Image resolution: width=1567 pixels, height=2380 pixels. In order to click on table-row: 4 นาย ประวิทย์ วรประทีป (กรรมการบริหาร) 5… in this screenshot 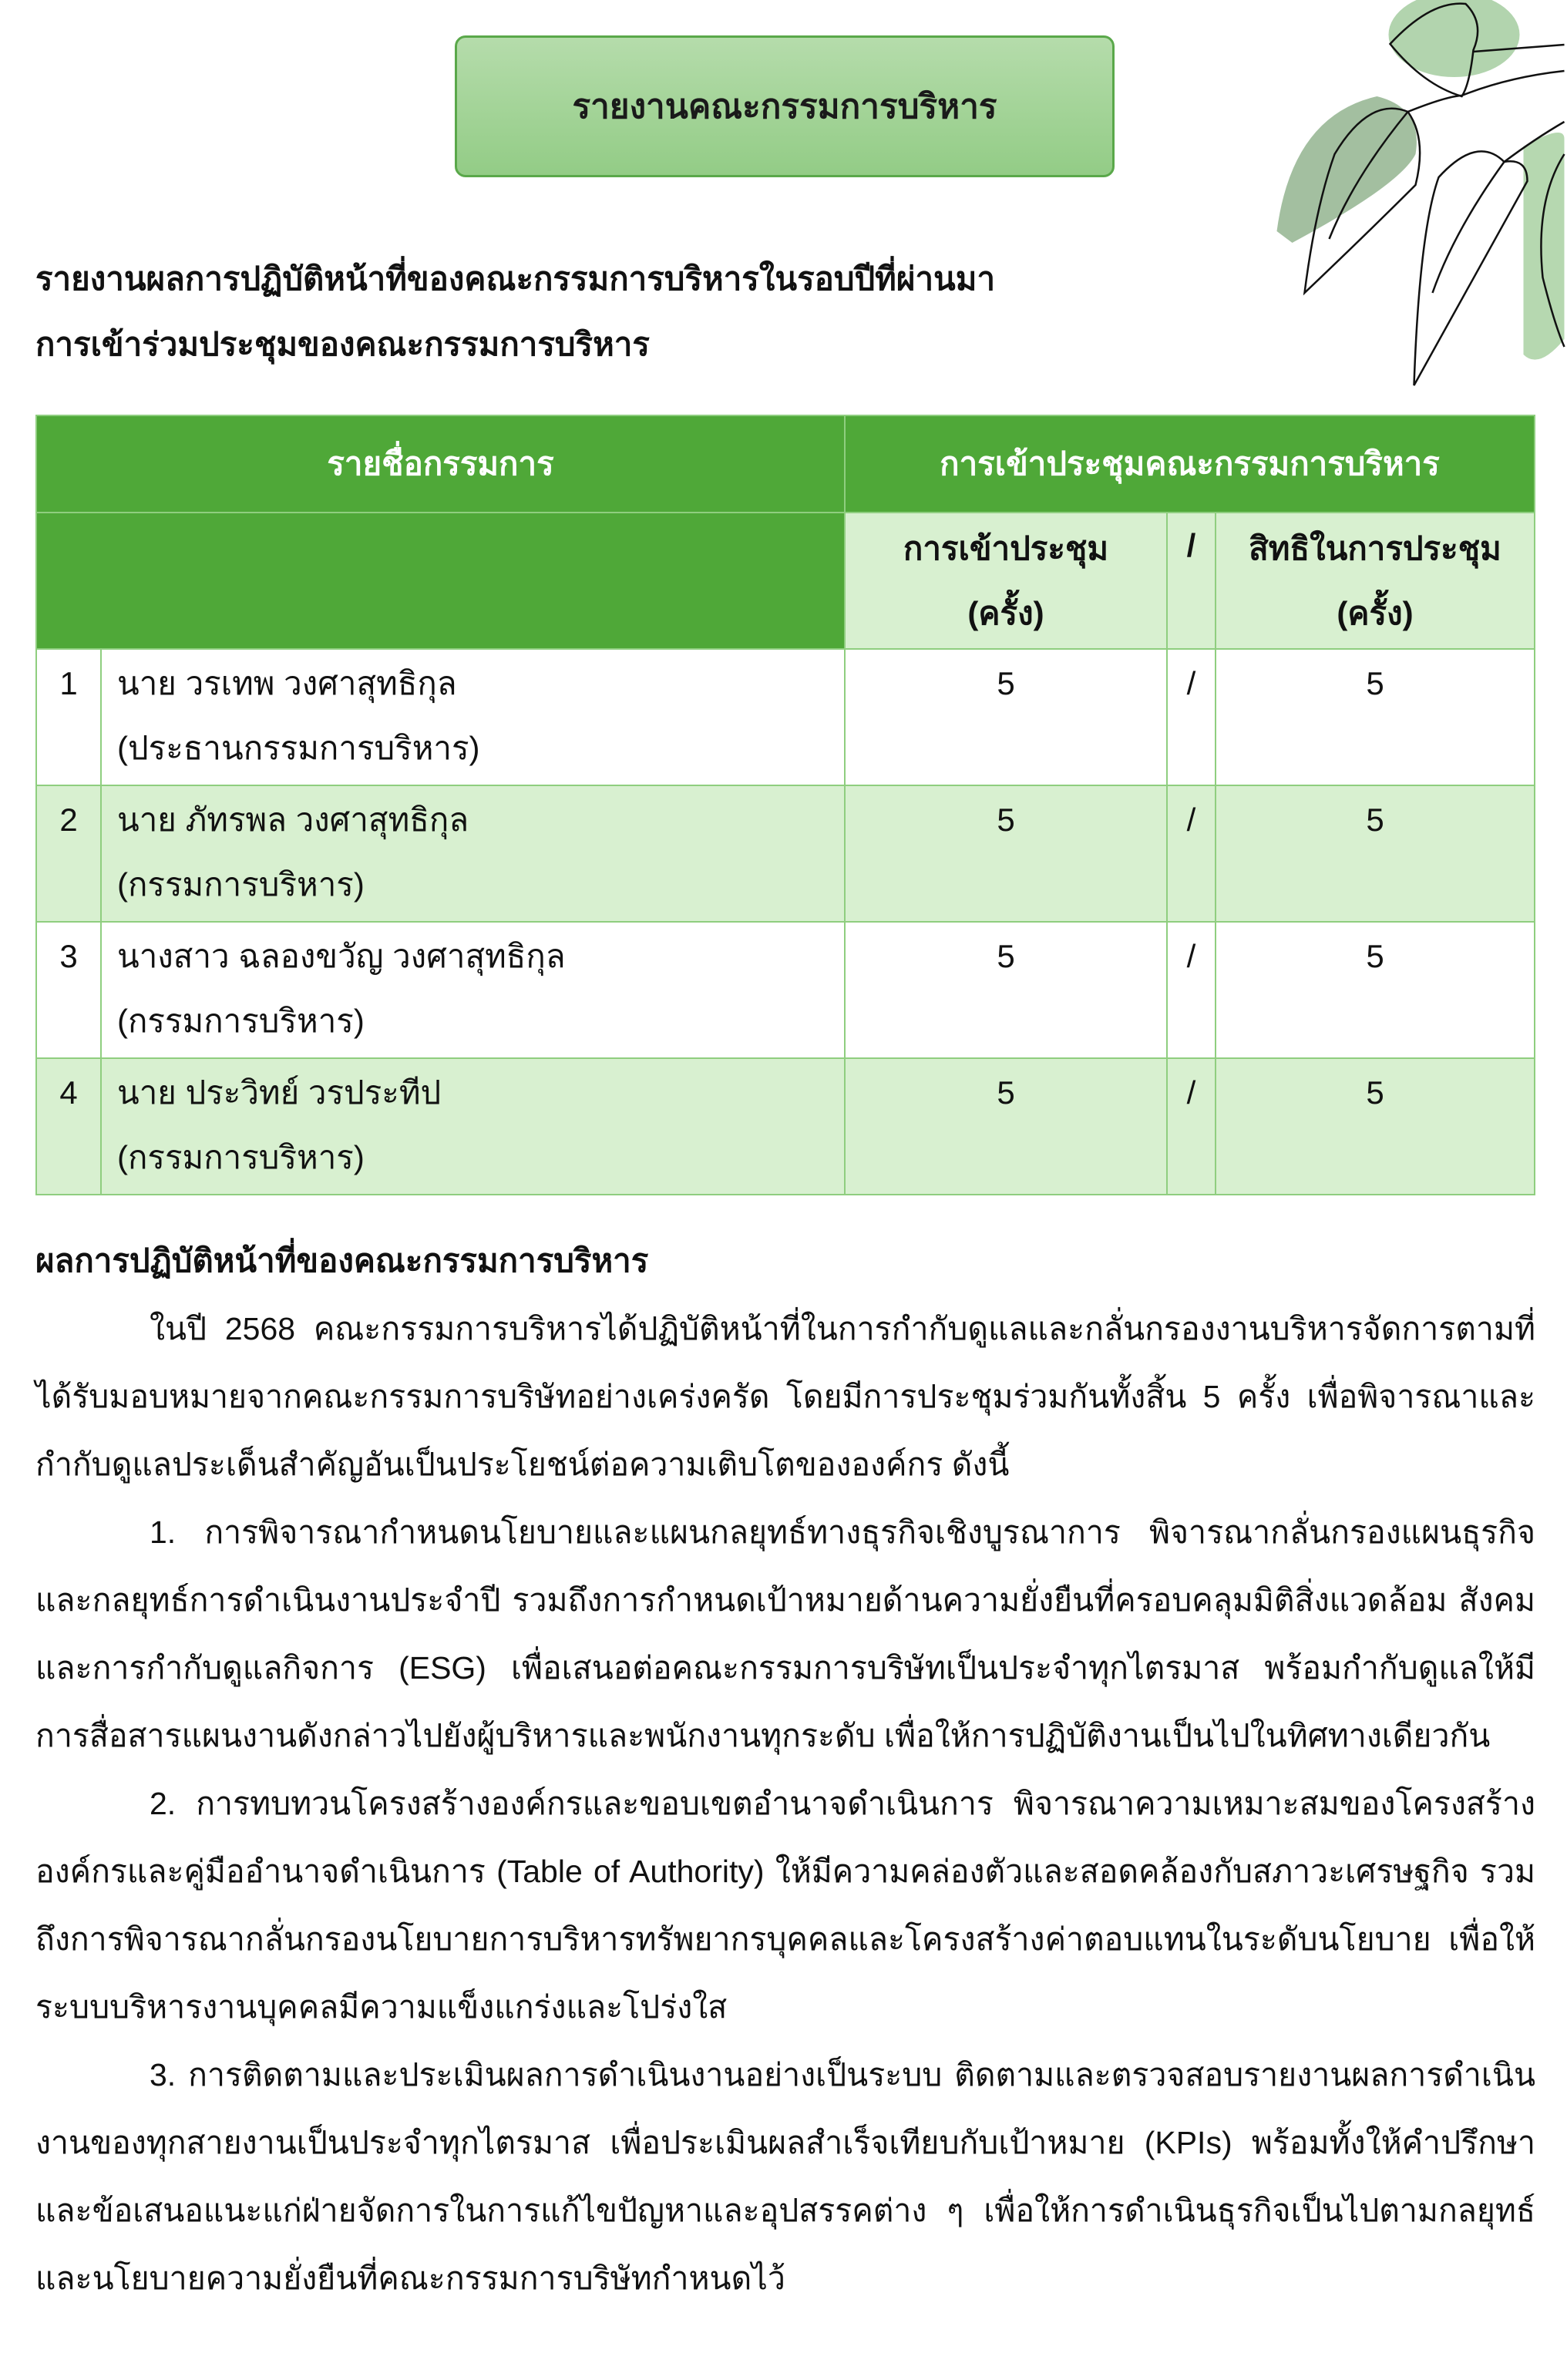, I will do `click(785, 1126)`.